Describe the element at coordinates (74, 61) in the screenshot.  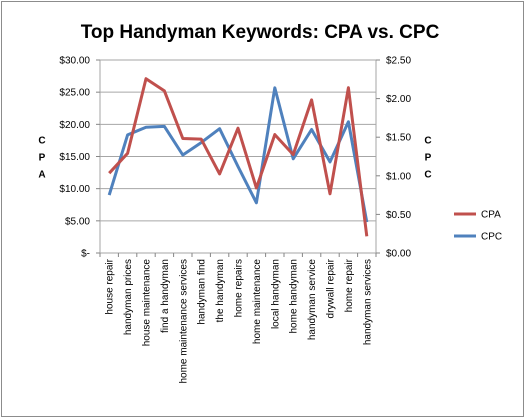
I see `y-tick-label-left: $30.00` at that location.